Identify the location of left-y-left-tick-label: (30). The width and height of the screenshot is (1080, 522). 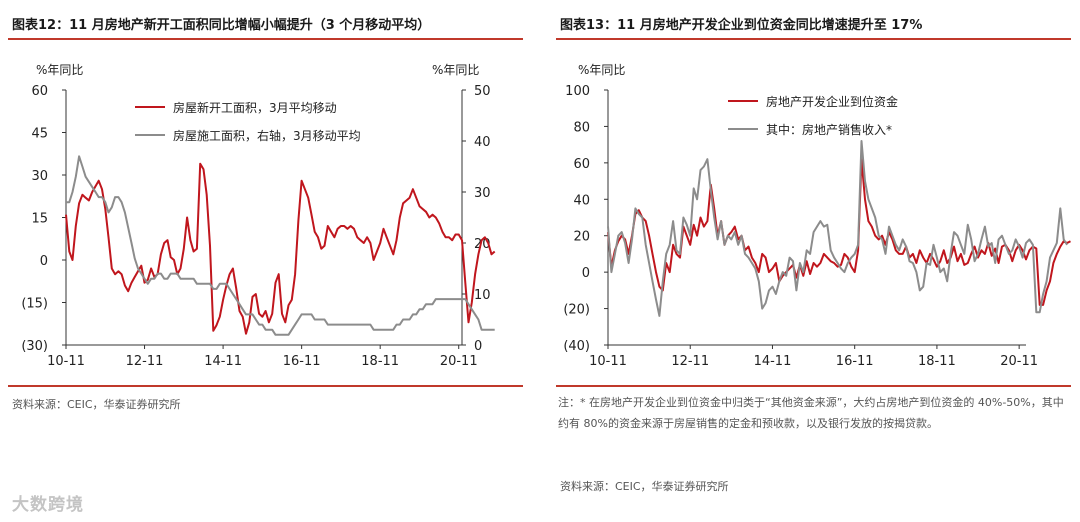
(34, 346).